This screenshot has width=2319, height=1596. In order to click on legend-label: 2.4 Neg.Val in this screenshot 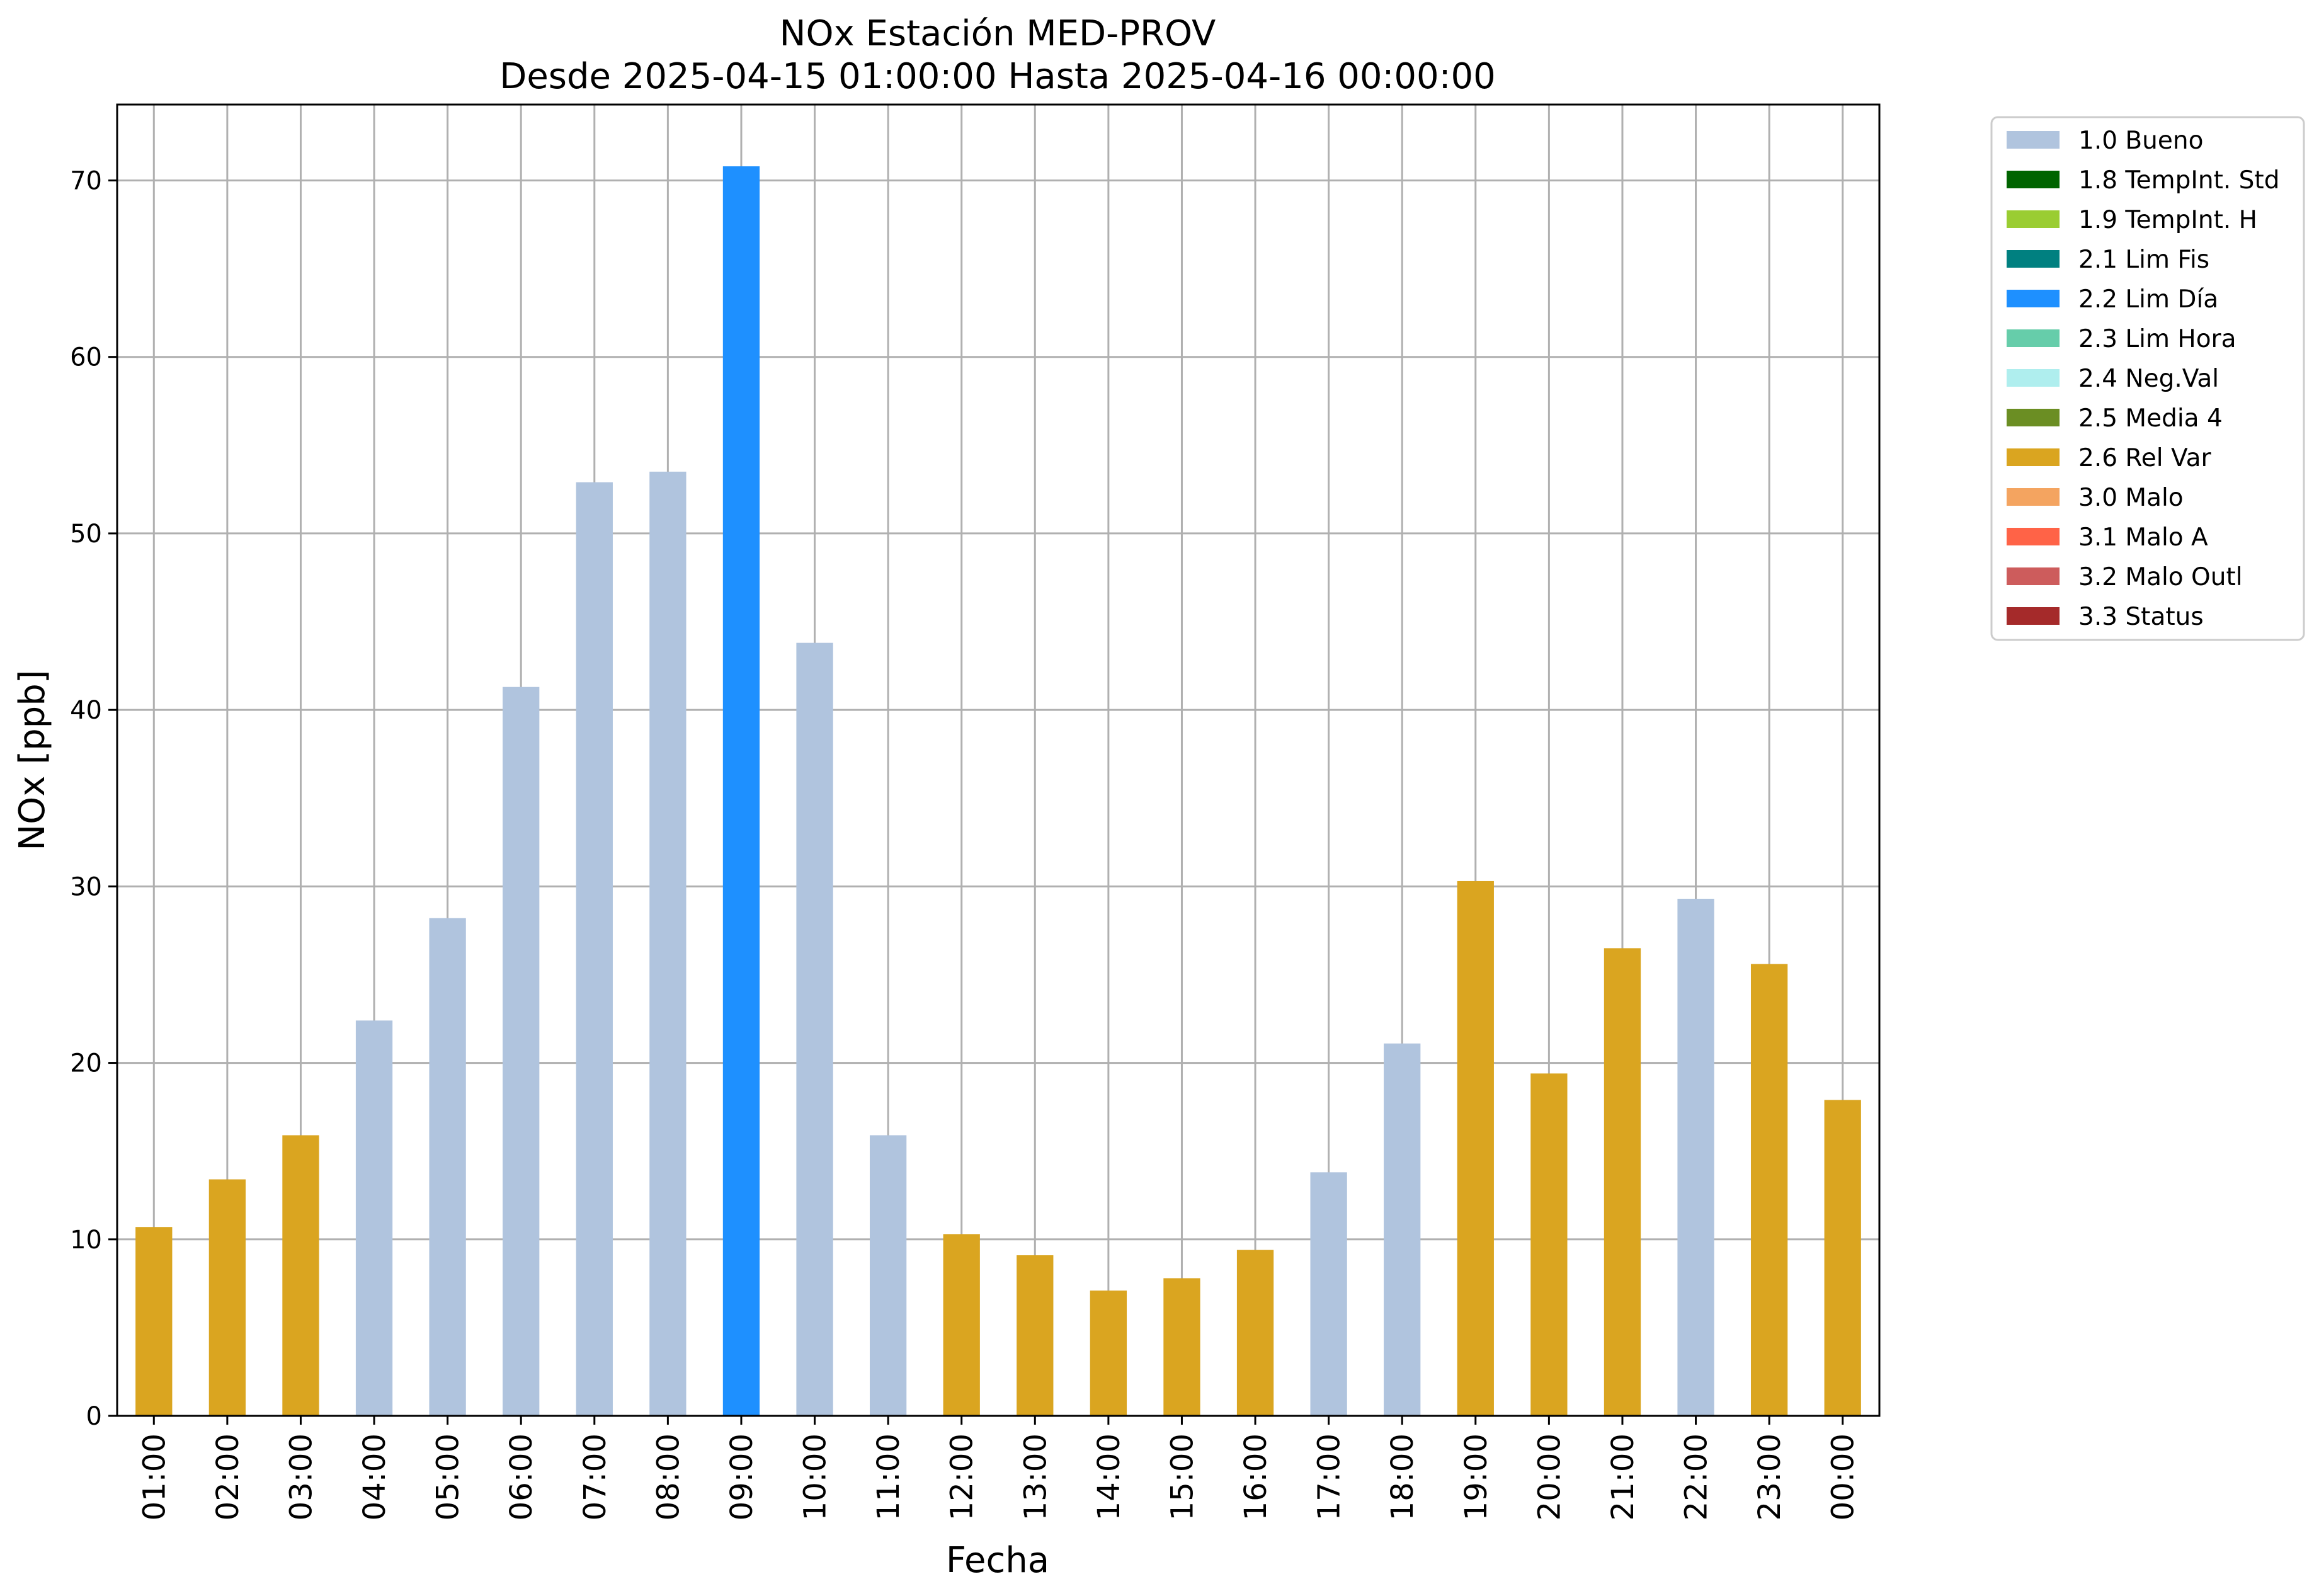, I will do `click(2148, 379)`.